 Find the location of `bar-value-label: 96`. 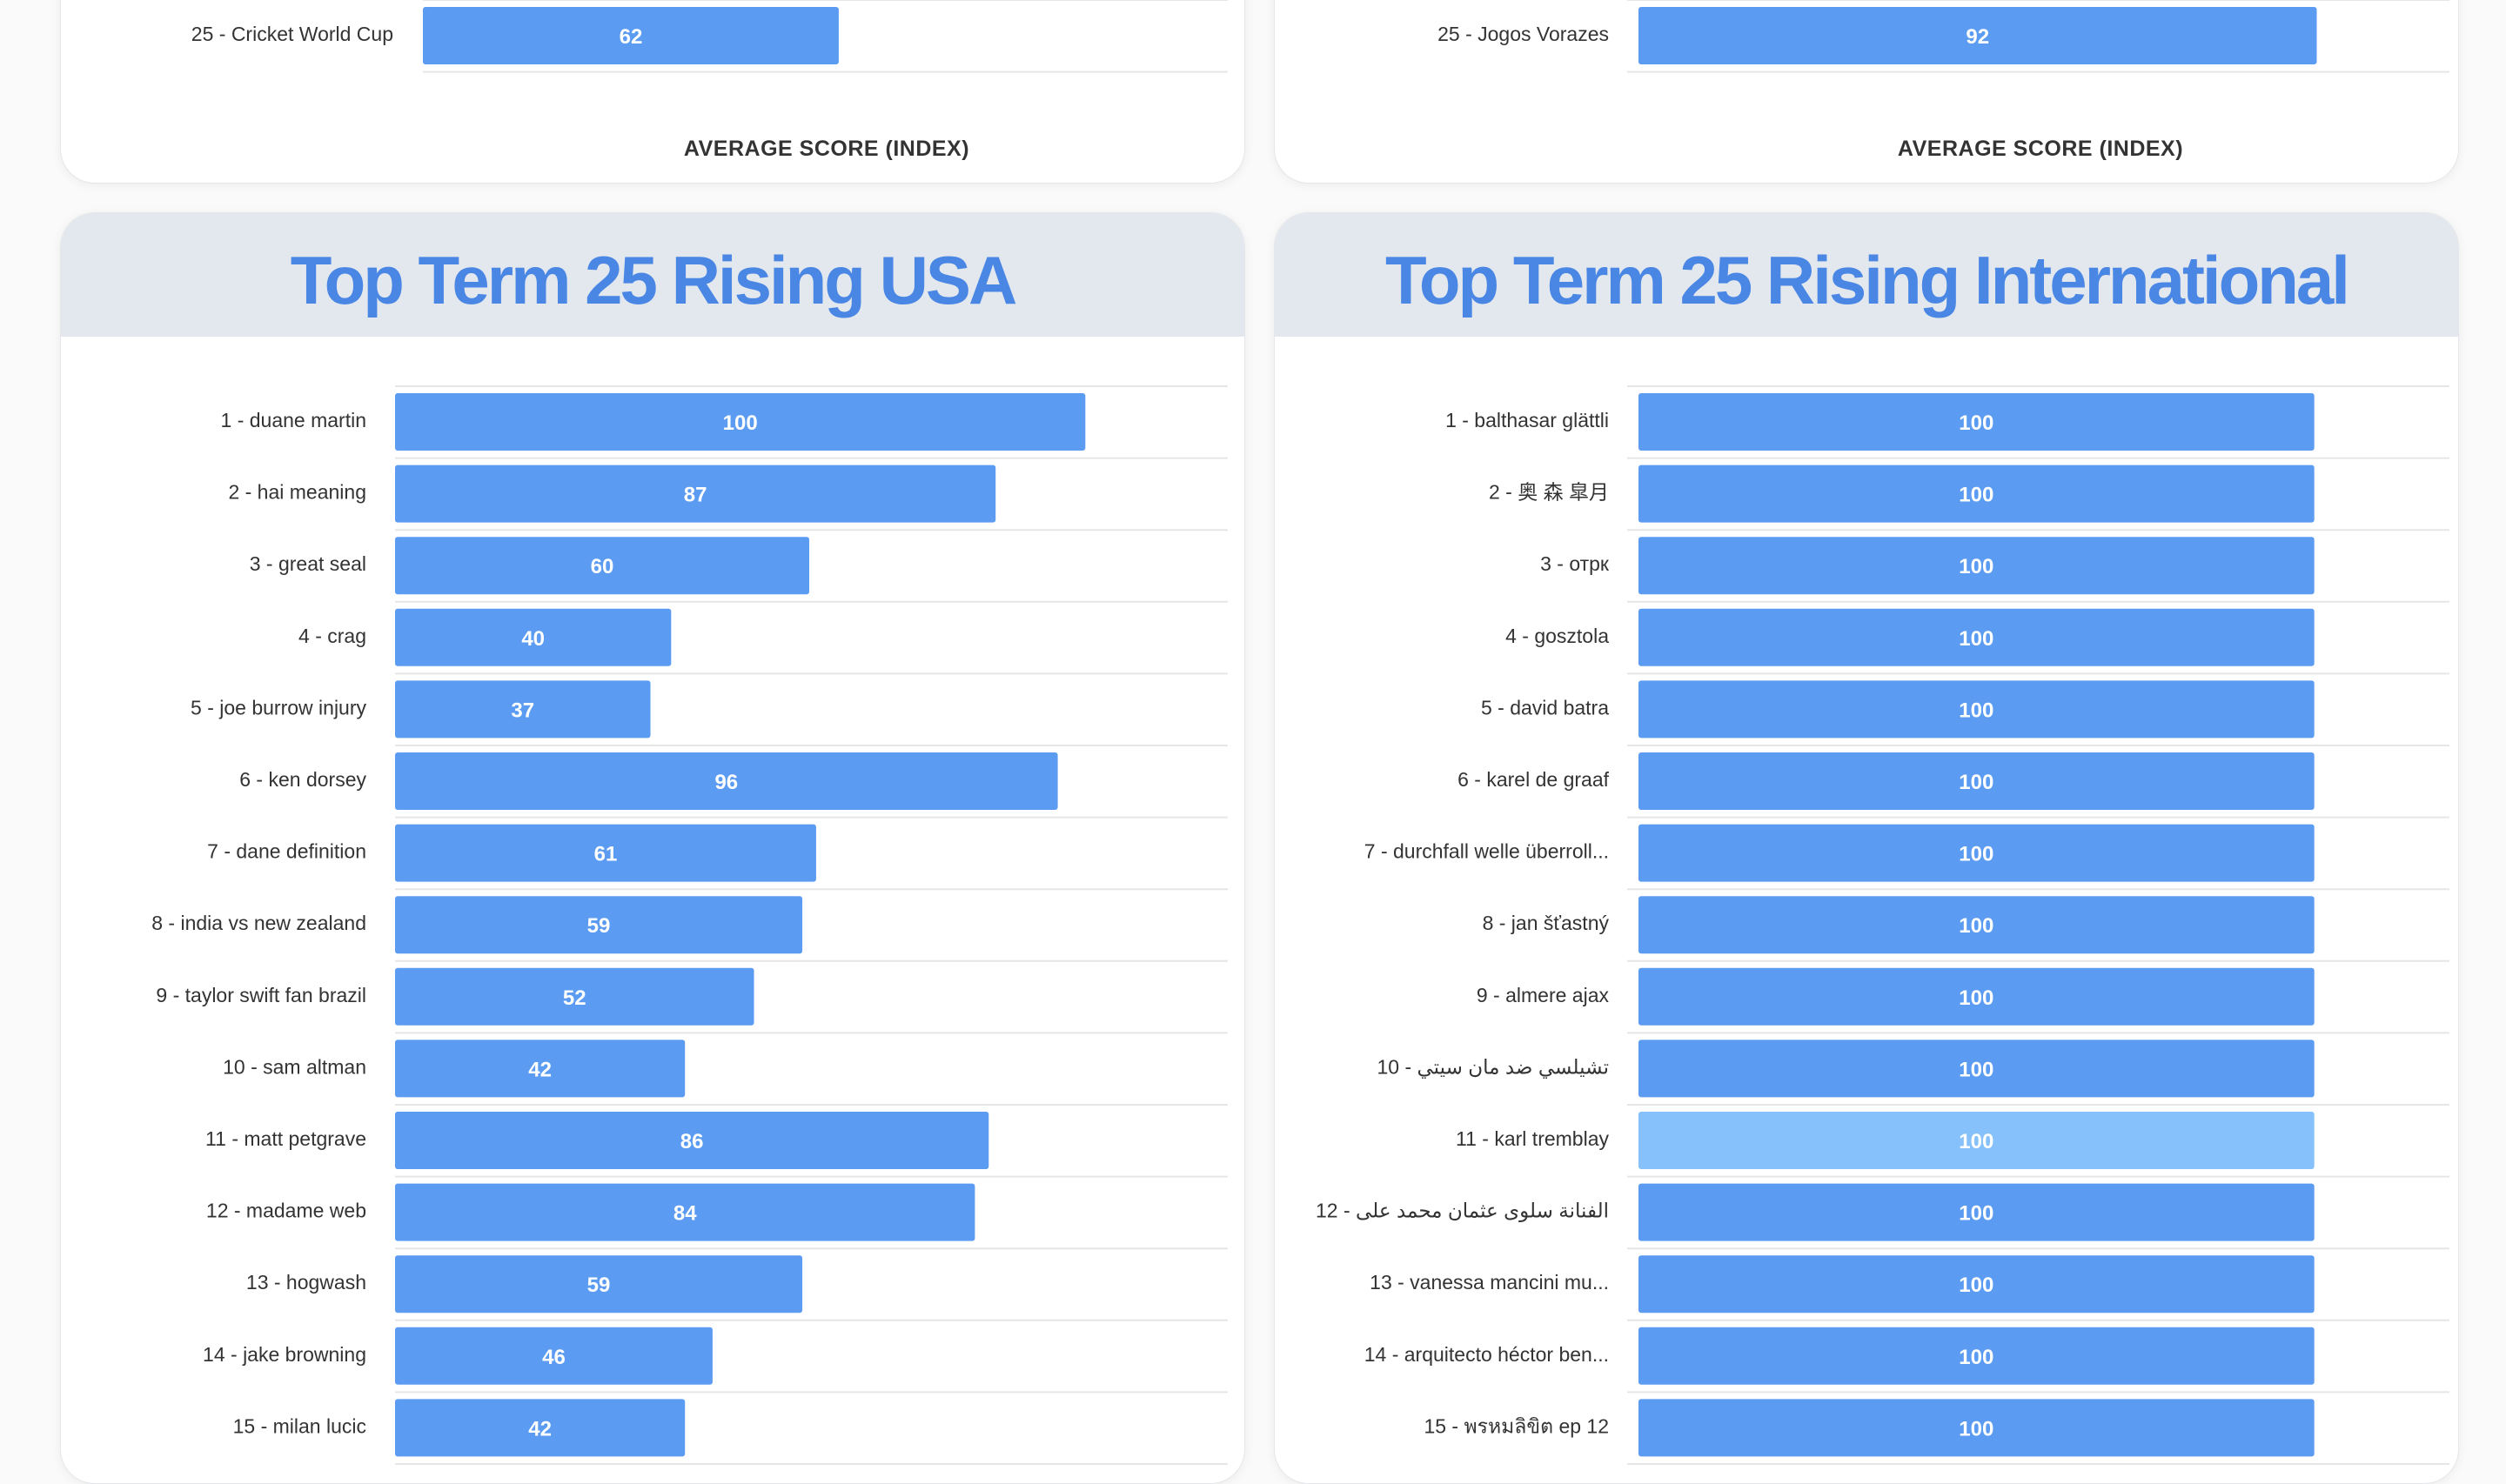

bar-value-label: 96 is located at coordinates (726, 782).